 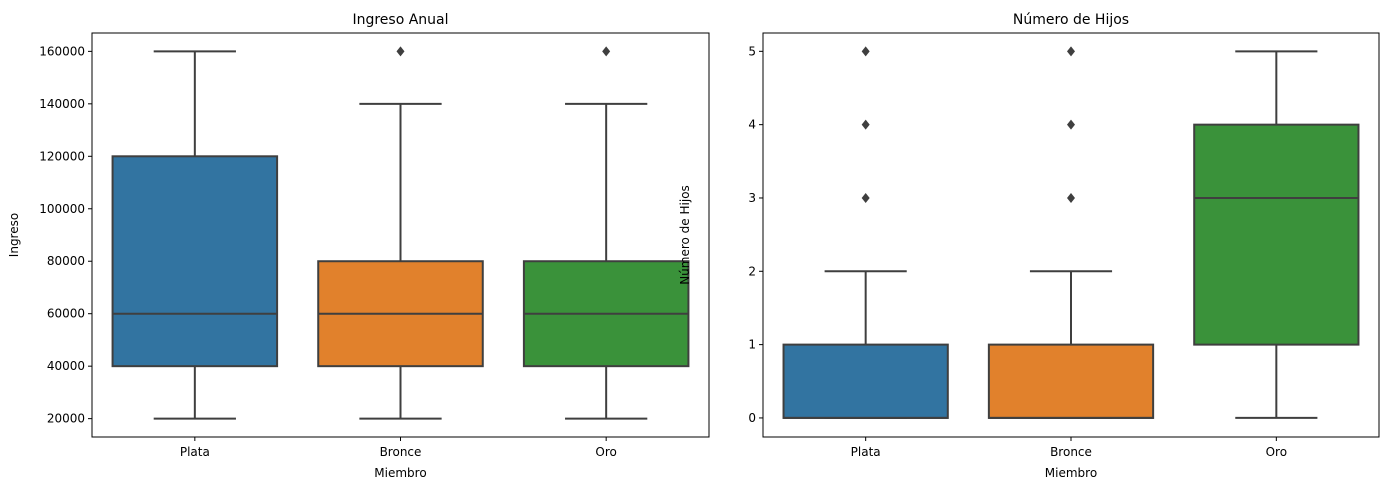 What do you see at coordinates (66, 261) in the screenshot?
I see `y-tick-label: 80000` at bounding box center [66, 261].